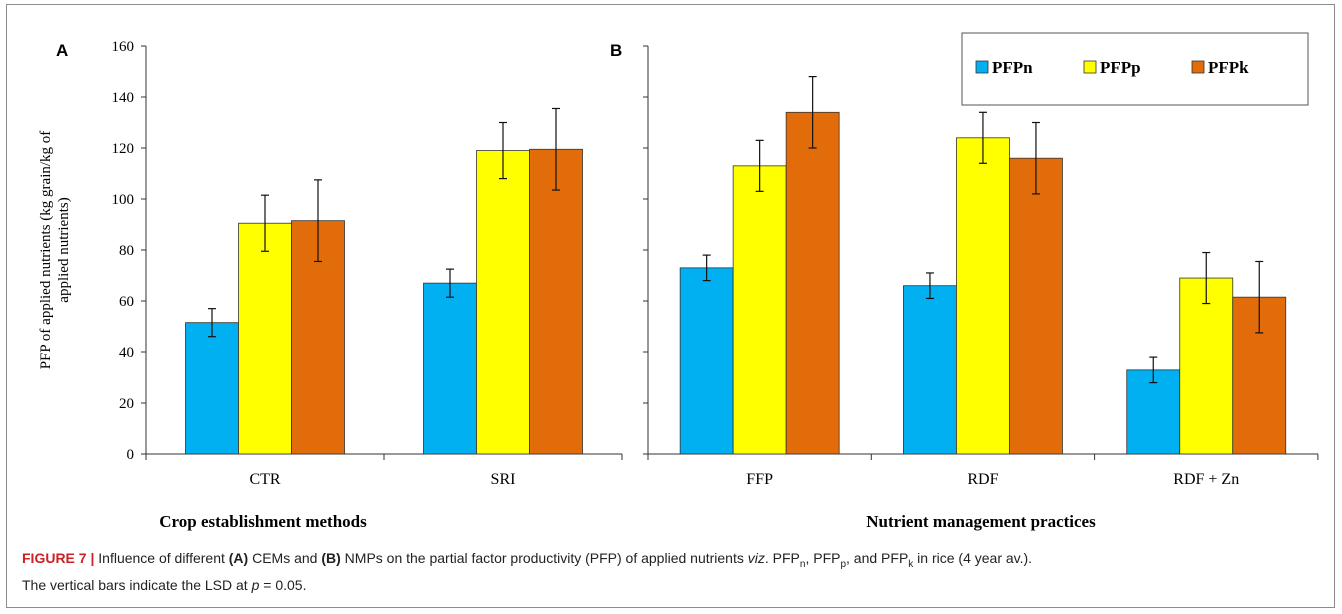 This screenshot has height=614, width=1342. What do you see at coordinates (331, 558) in the screenshot?
I see `caption-panel-b-ref: (B)` at bounding box center [331, 558].